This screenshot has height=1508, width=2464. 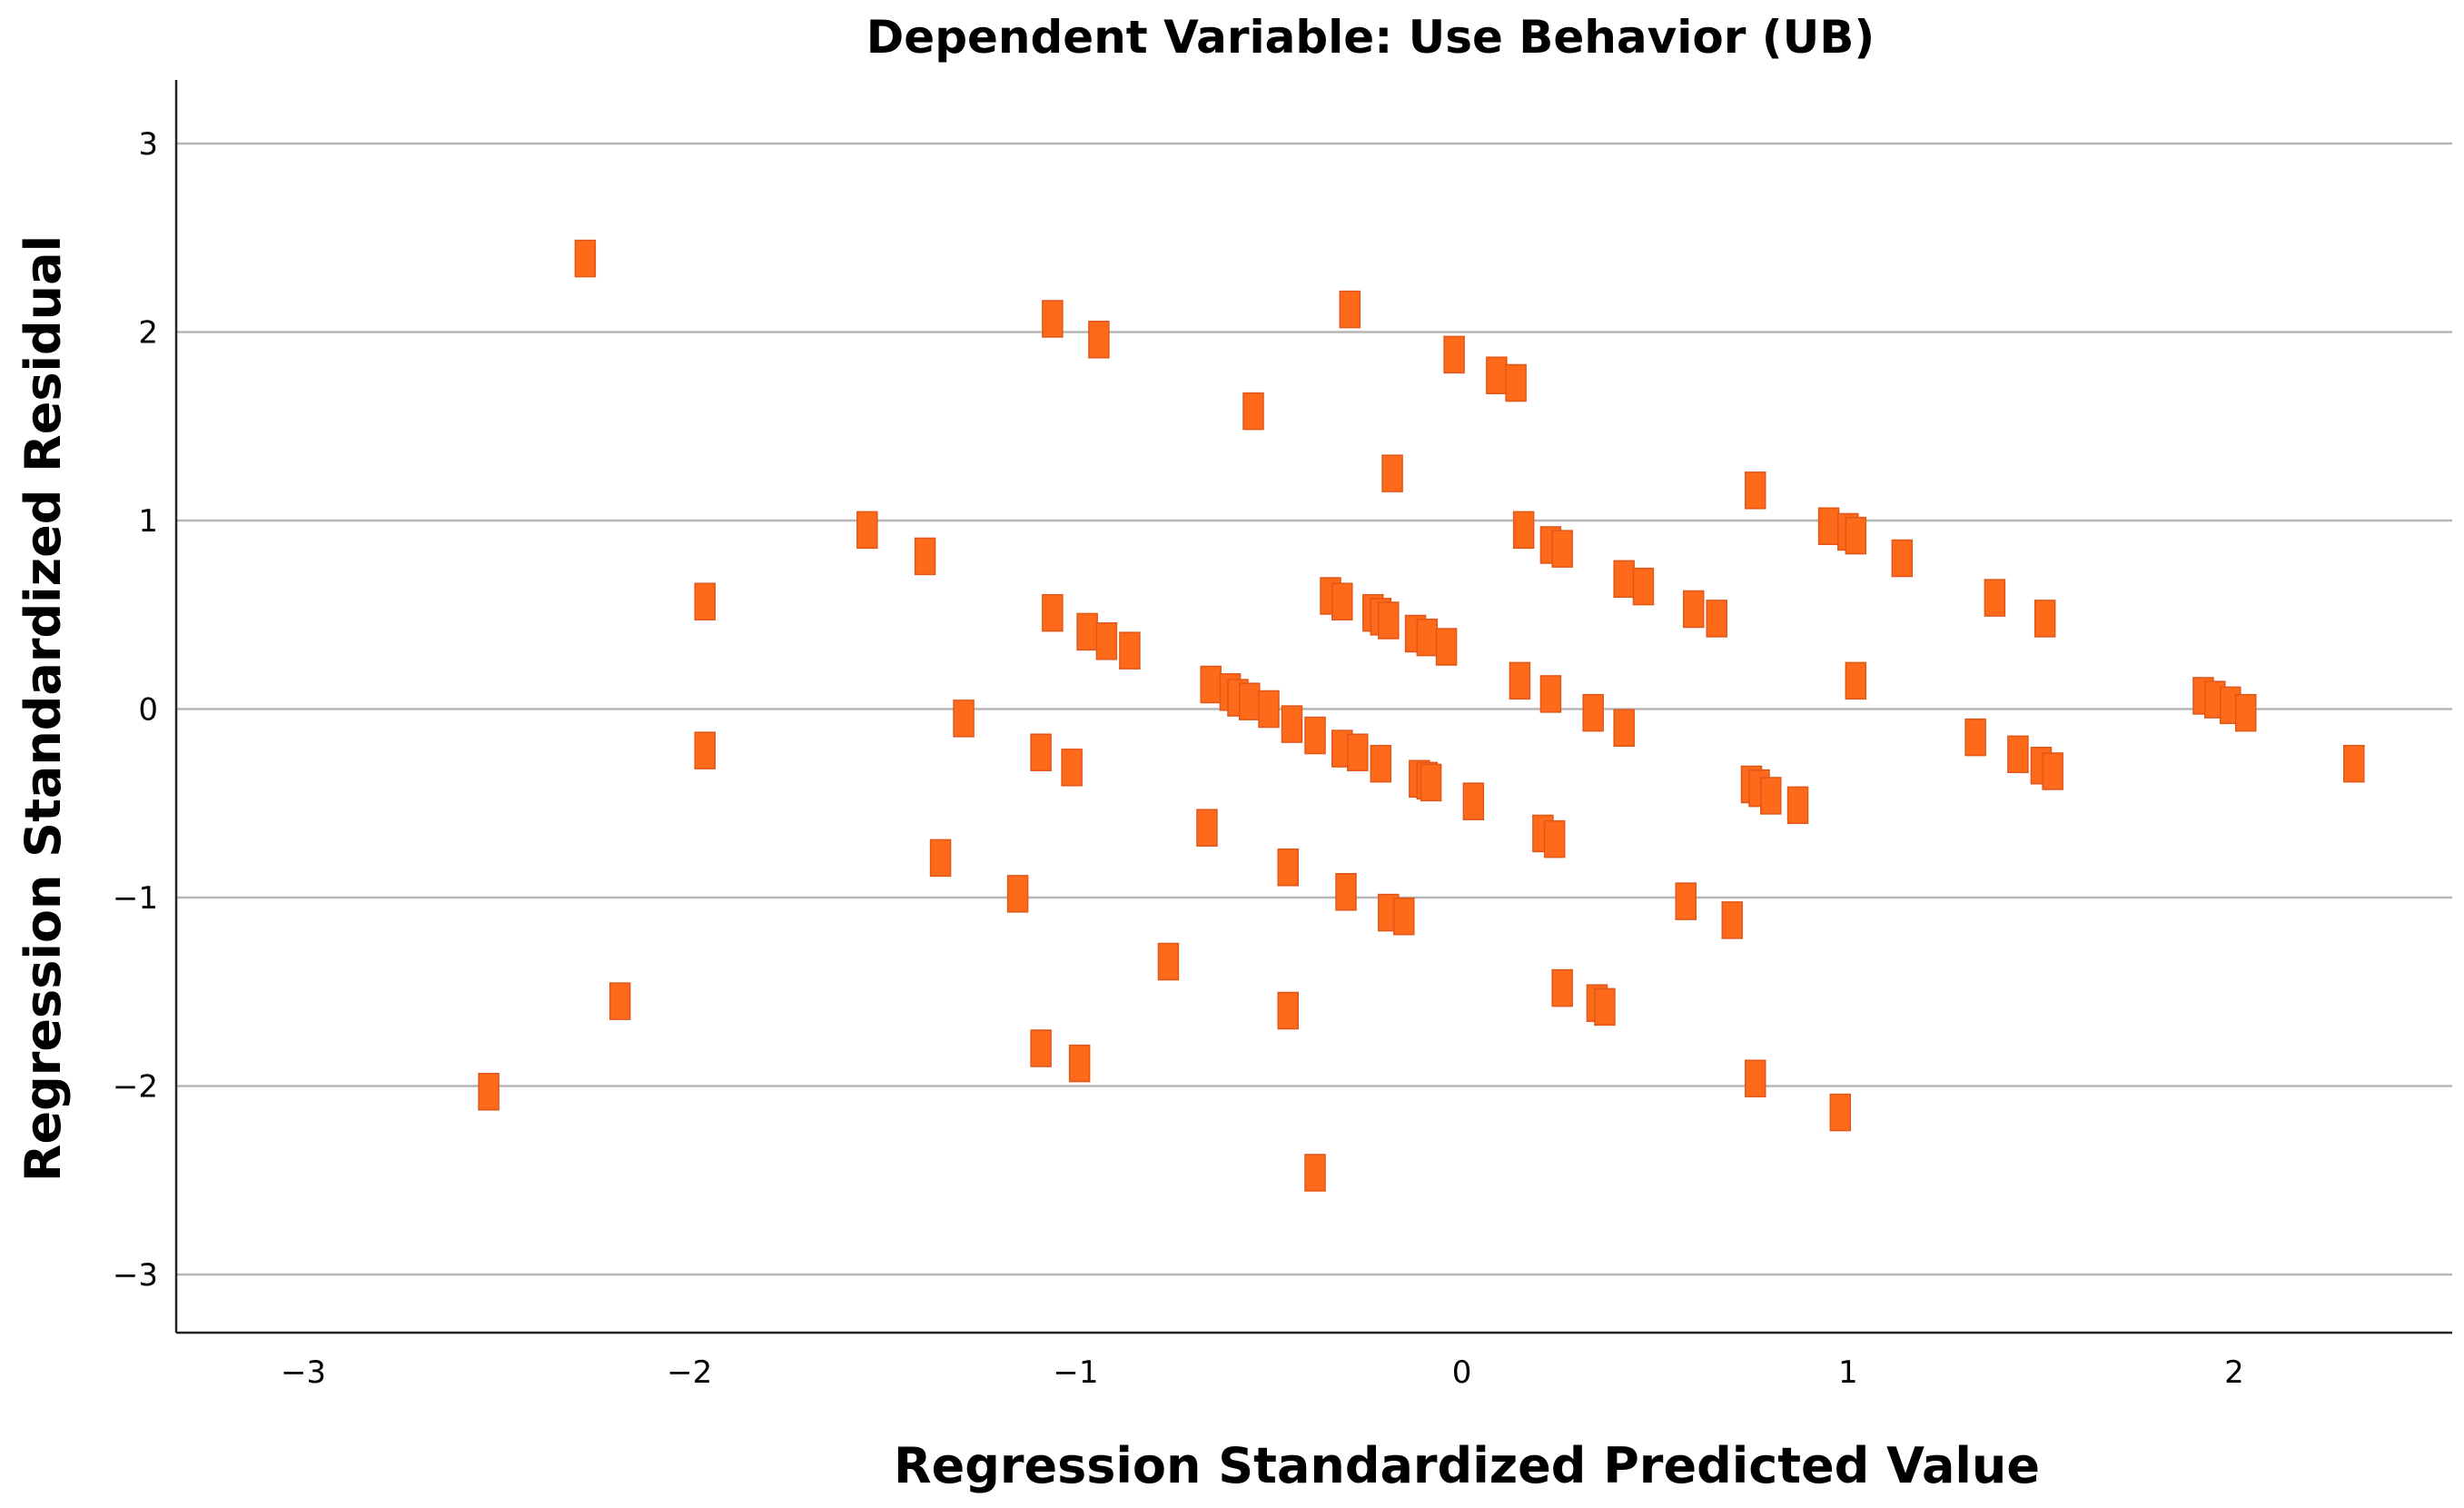 What do you see at coordinates (2234, 1372) in the screenshot?
I see `x-tick-label: 2` at bounding box center [2234, 1372].